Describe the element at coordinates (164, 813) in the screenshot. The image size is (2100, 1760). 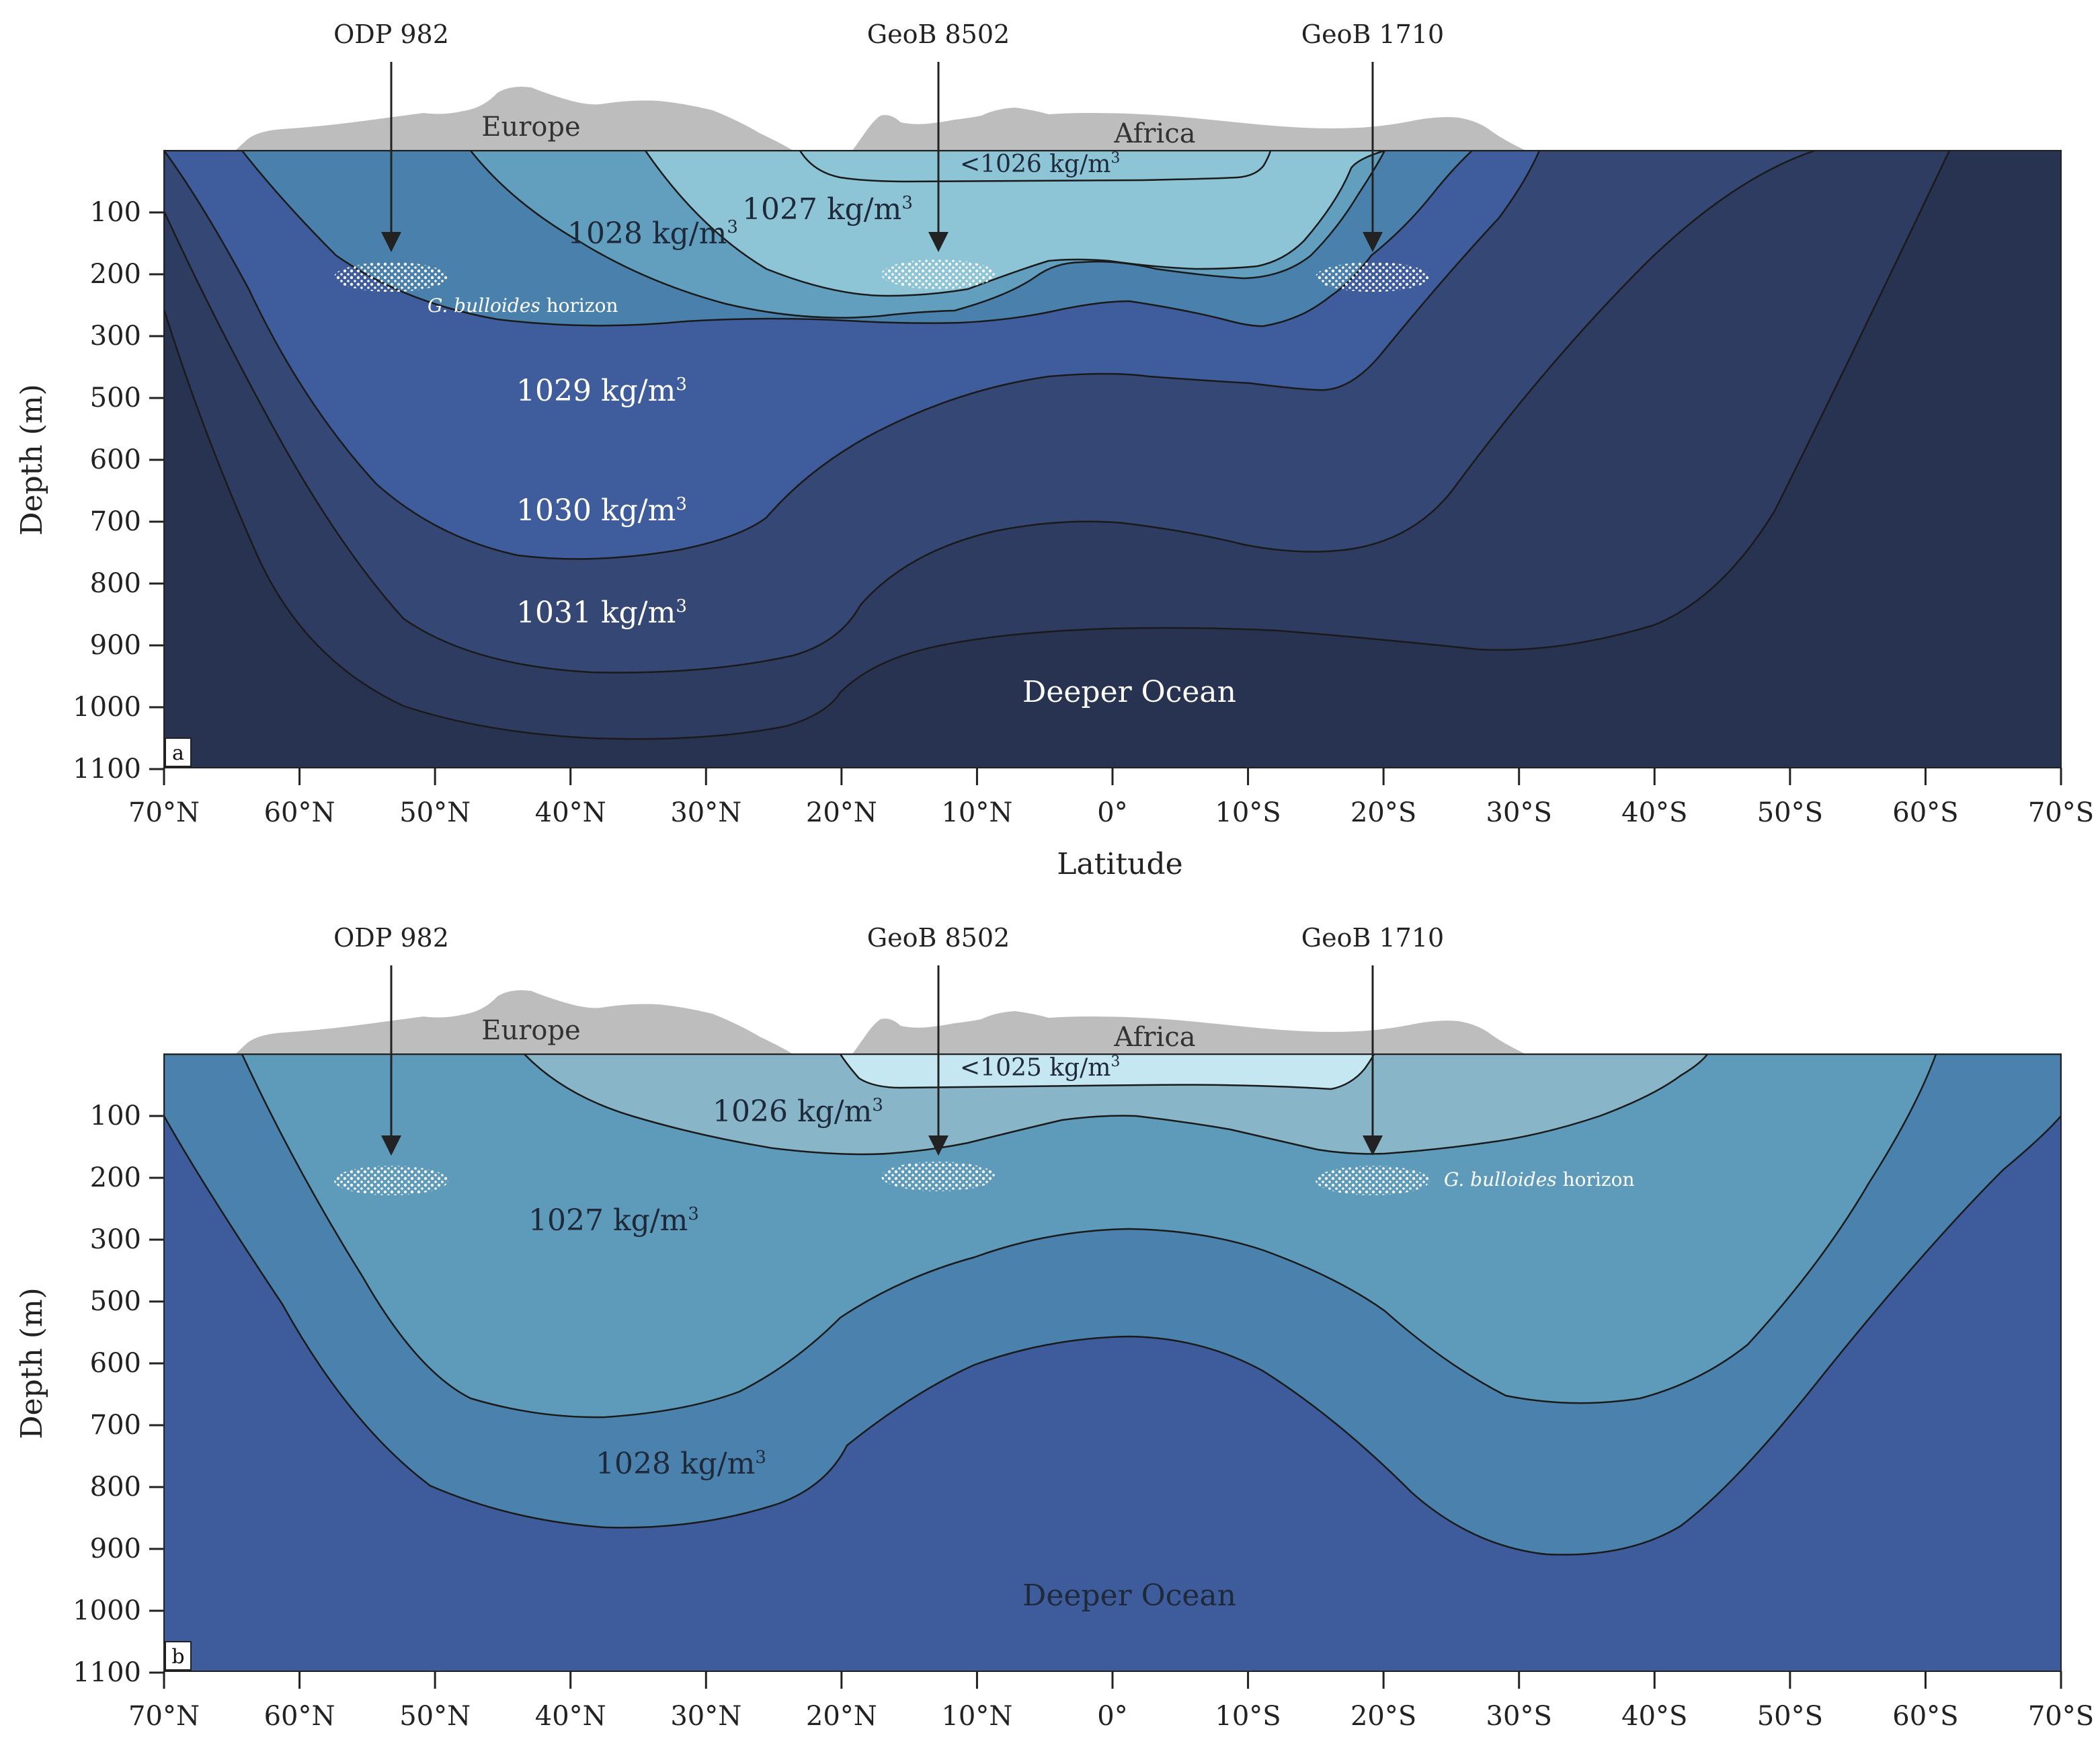
I see `x-tick-label-a: 70°N` at that location.